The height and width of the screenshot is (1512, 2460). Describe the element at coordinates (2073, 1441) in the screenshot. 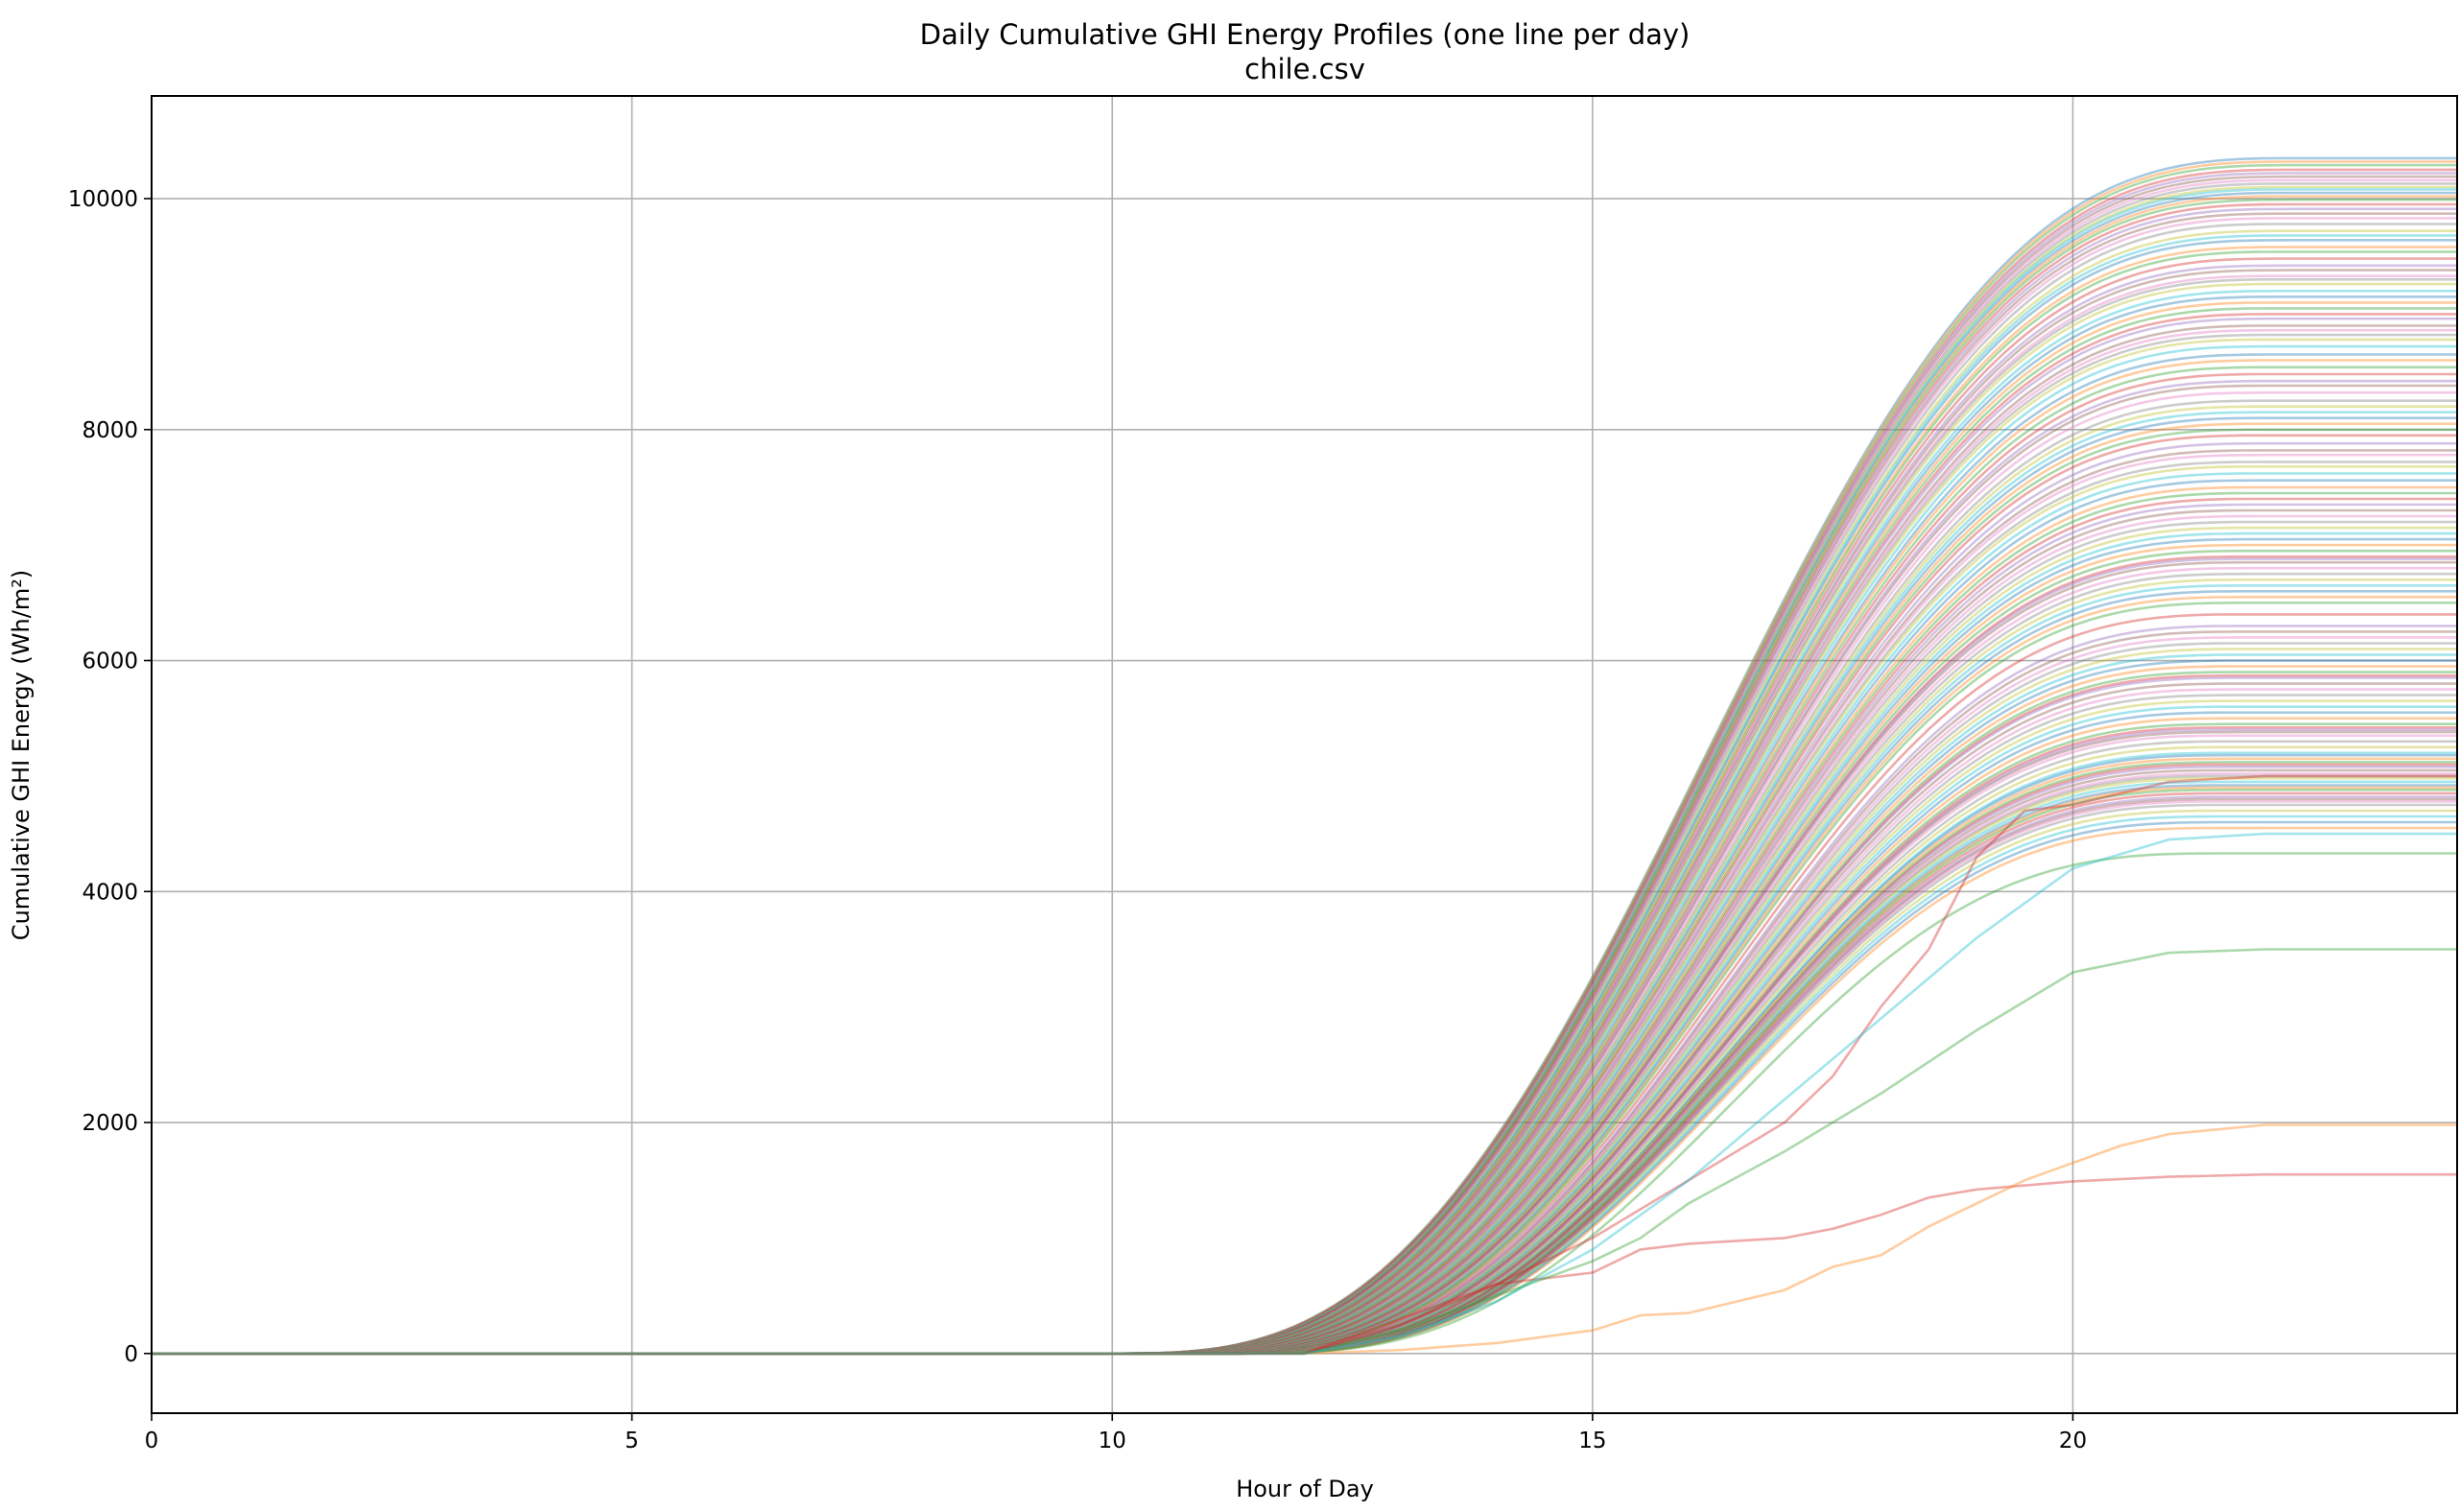

I see `x-tick-label: 20` at that location.